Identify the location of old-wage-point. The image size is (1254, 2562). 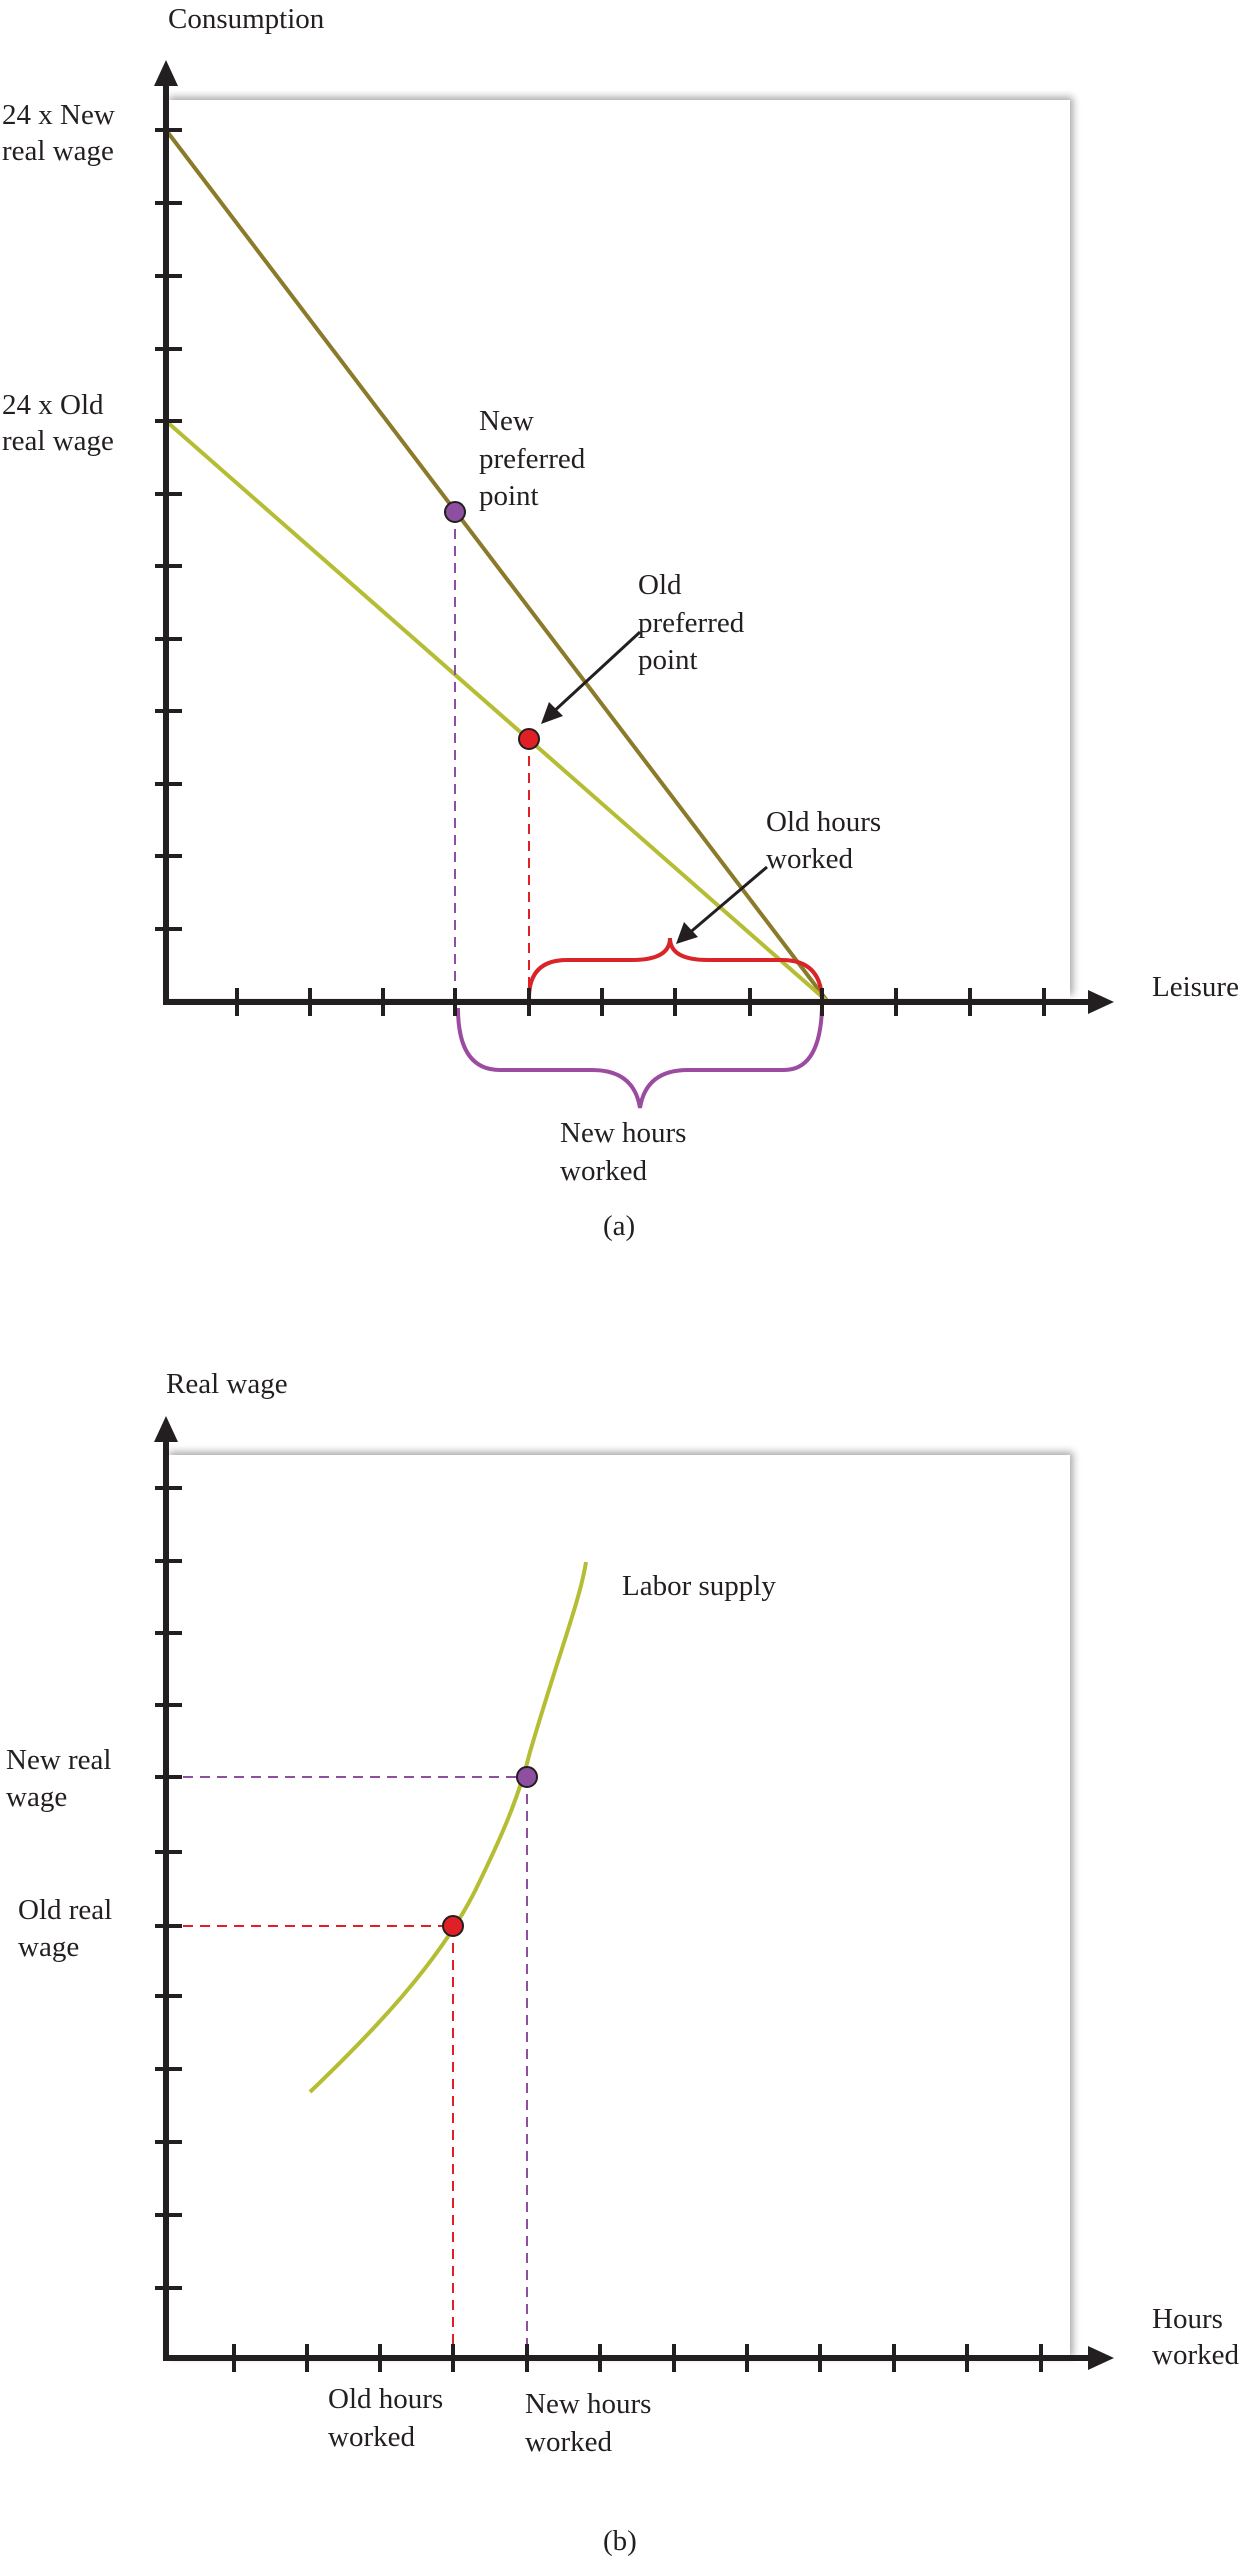
(453, 1926).